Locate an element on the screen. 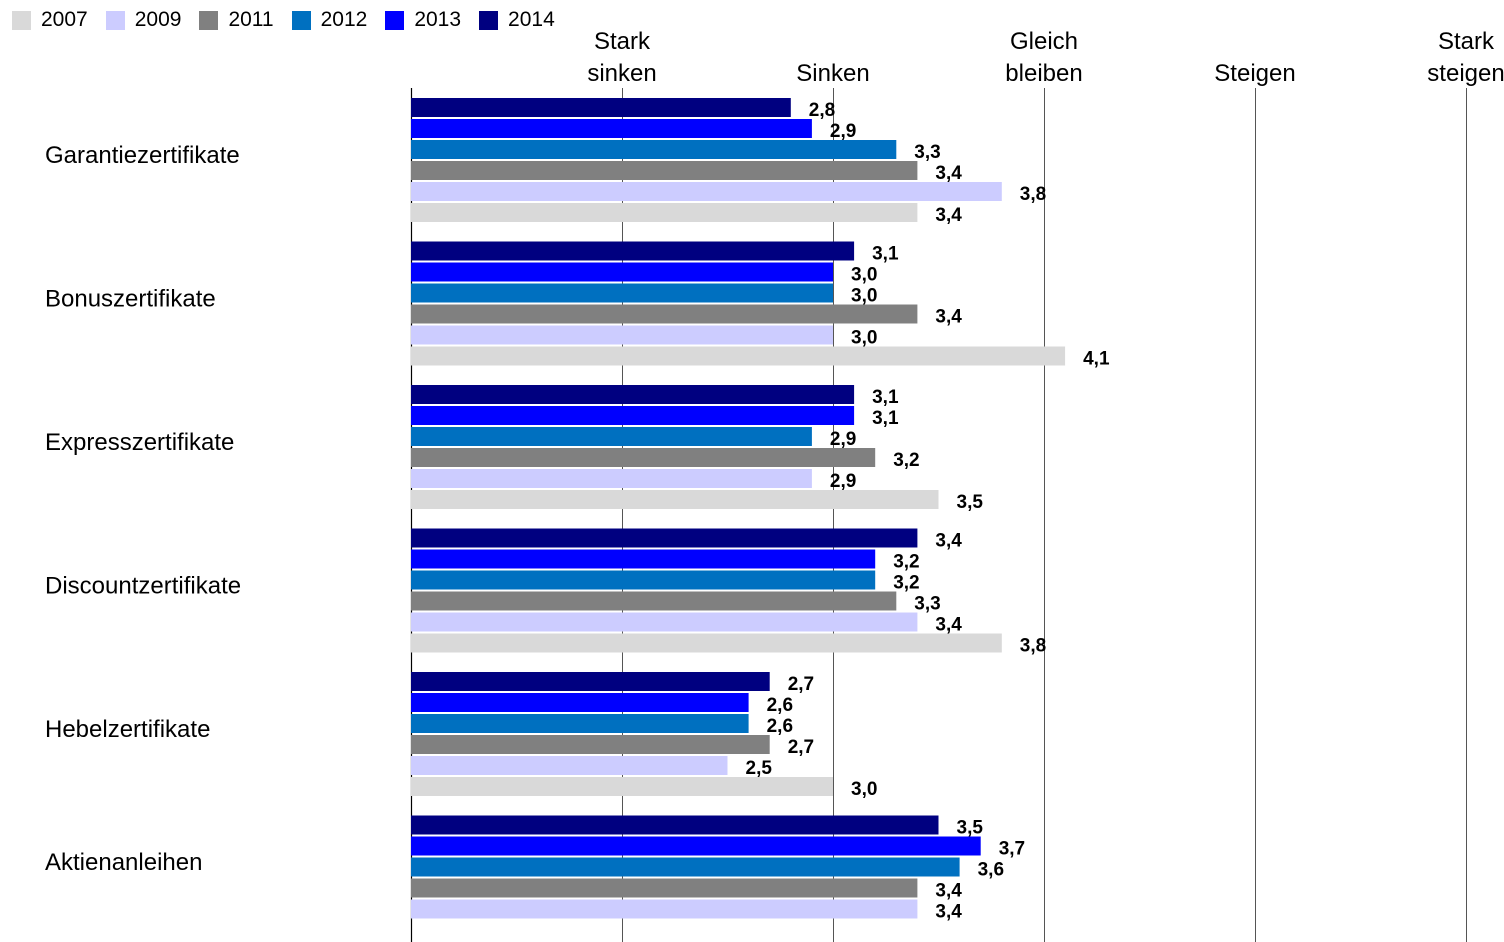  bar-2009-Hebelzertifikate is located at coordinates (569, 765).